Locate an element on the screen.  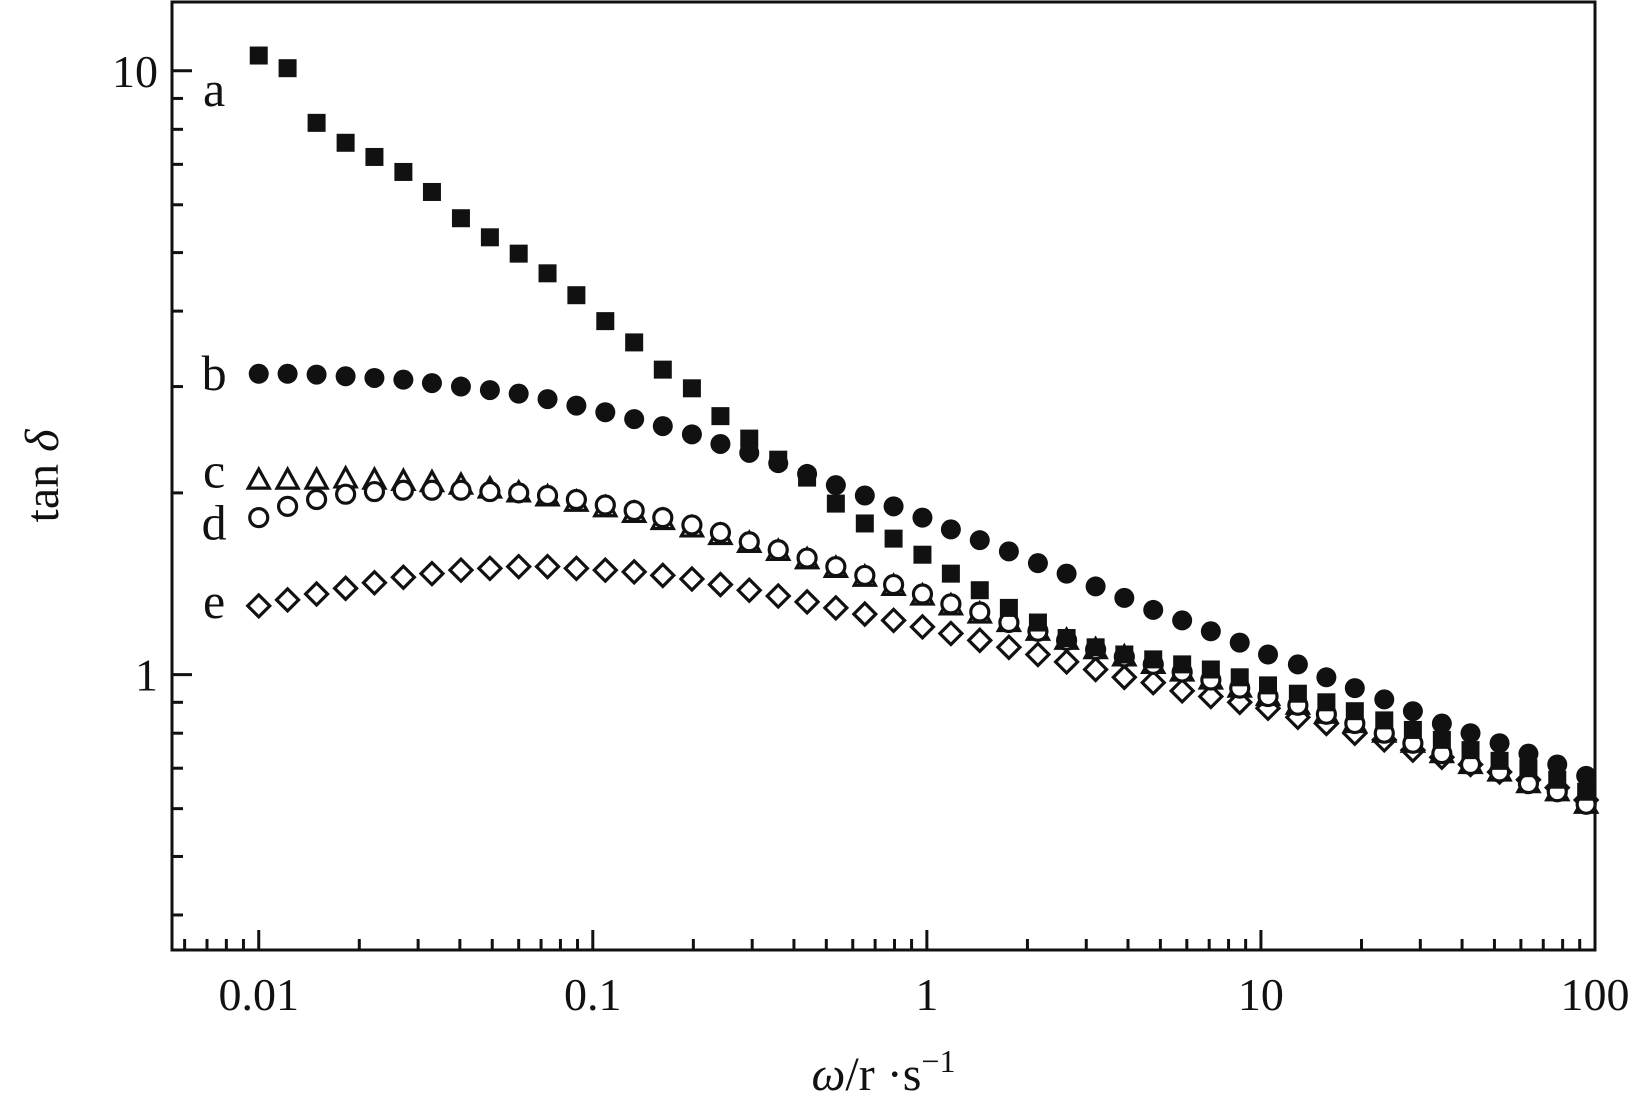
series-label-e: e is located at coordinates (214, 601).